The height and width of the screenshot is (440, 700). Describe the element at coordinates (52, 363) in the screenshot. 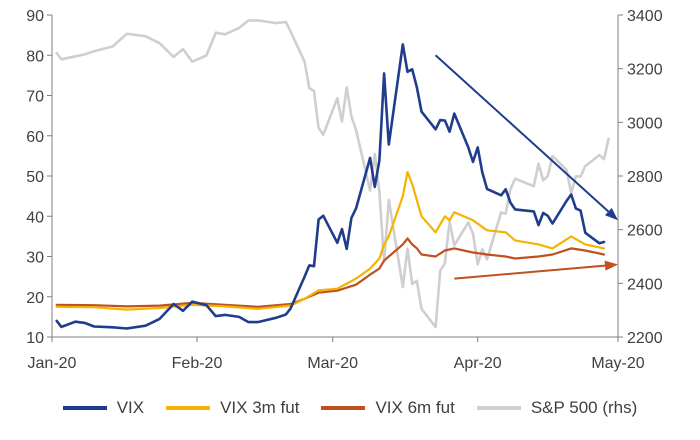

I see `x-tick-label: Jan-20` at that location.